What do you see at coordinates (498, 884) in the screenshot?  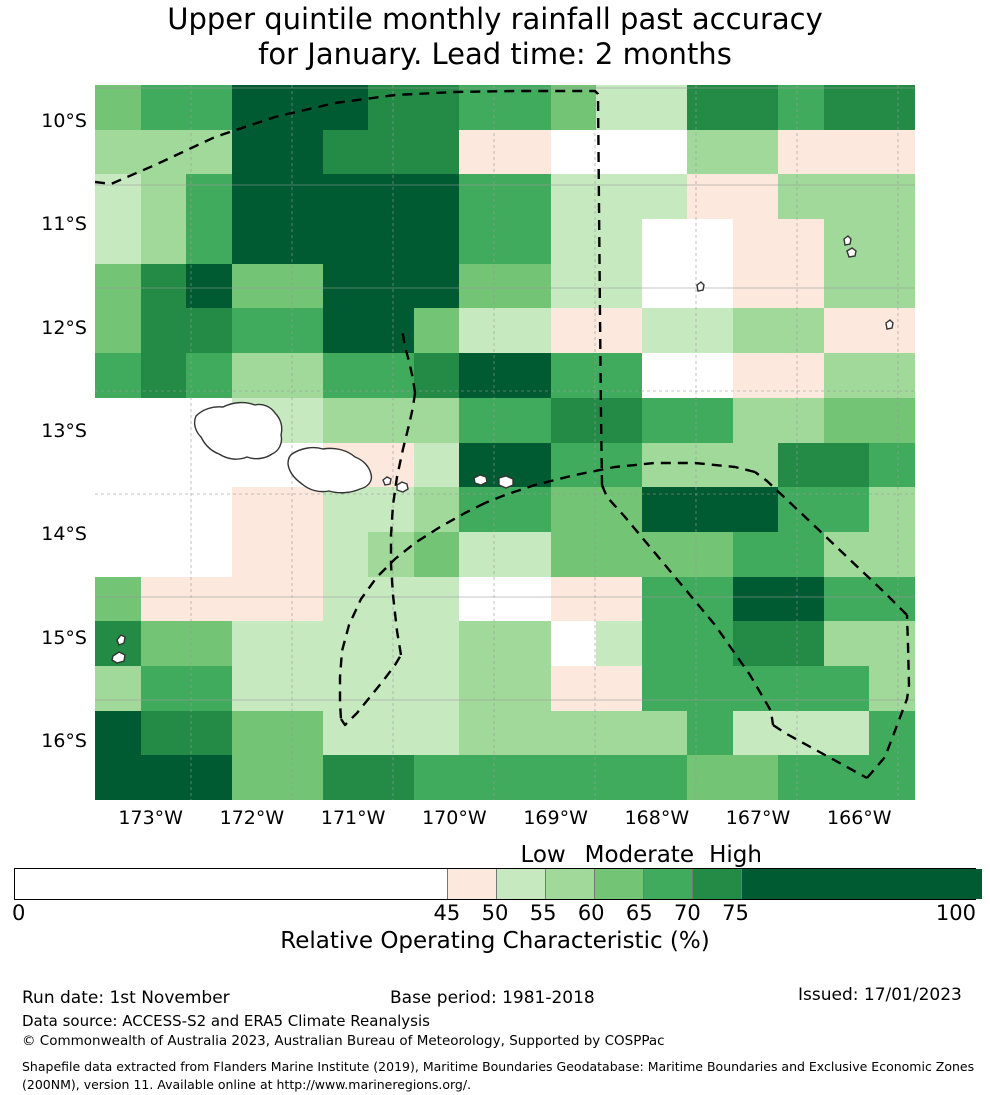 I see `colorbar` at bounding box center [498, 884].